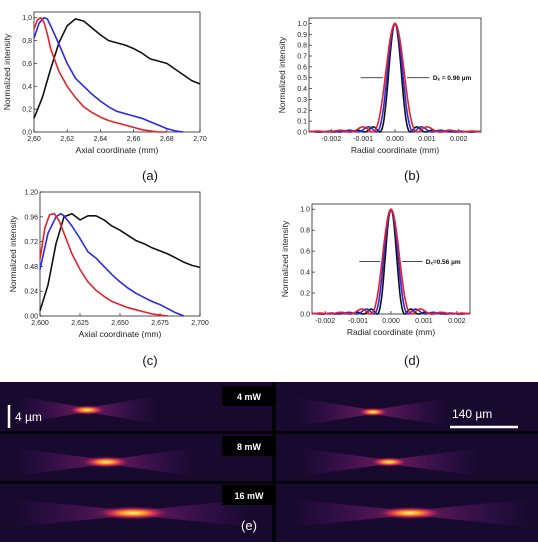 The height and width of the screenshot is (550, 538). Describe the element at coordinates (167, 139) in the screenshot. I see `x-tick-label: 2,68` at that location.